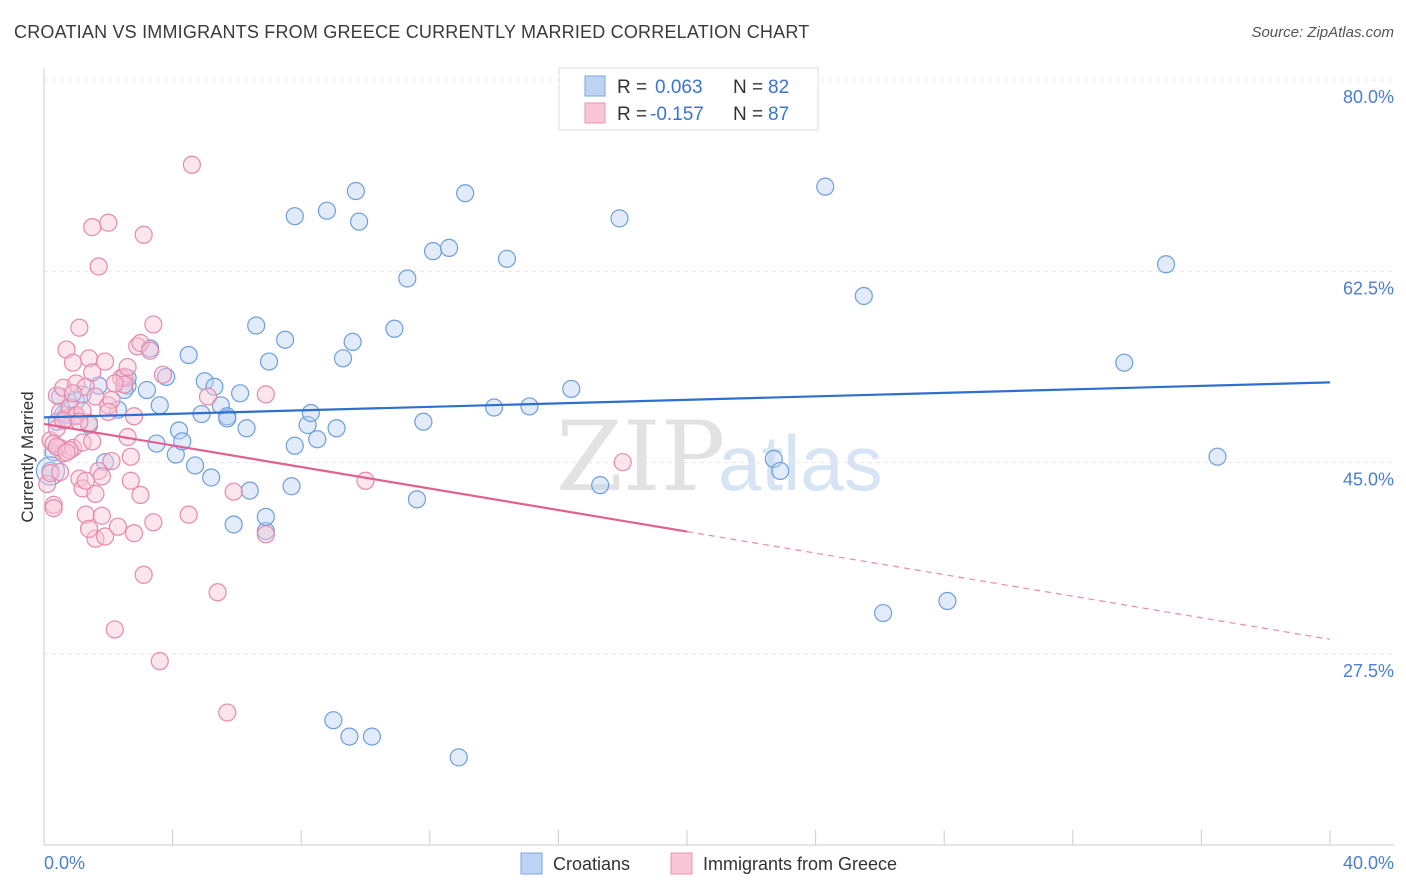 The height and width of the screenshot is (892, 1406). I want to click on legend-r-label-2: R =, so click(632, 114).